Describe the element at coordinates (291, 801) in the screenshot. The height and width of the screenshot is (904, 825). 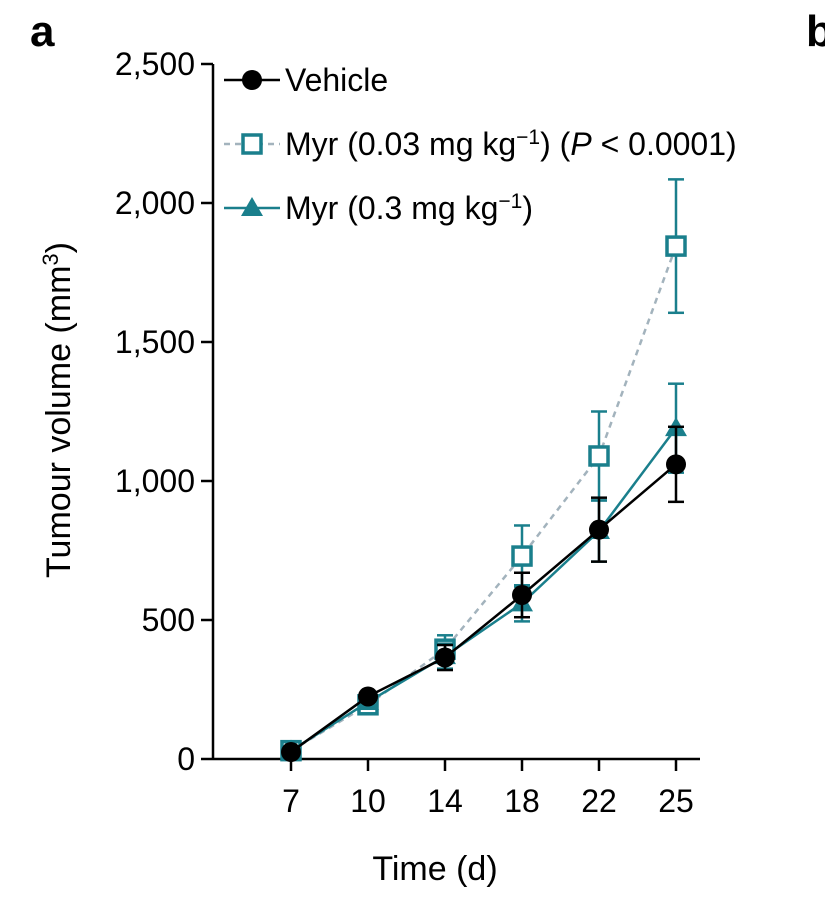
I see `x-tick-label: 7` at that location.